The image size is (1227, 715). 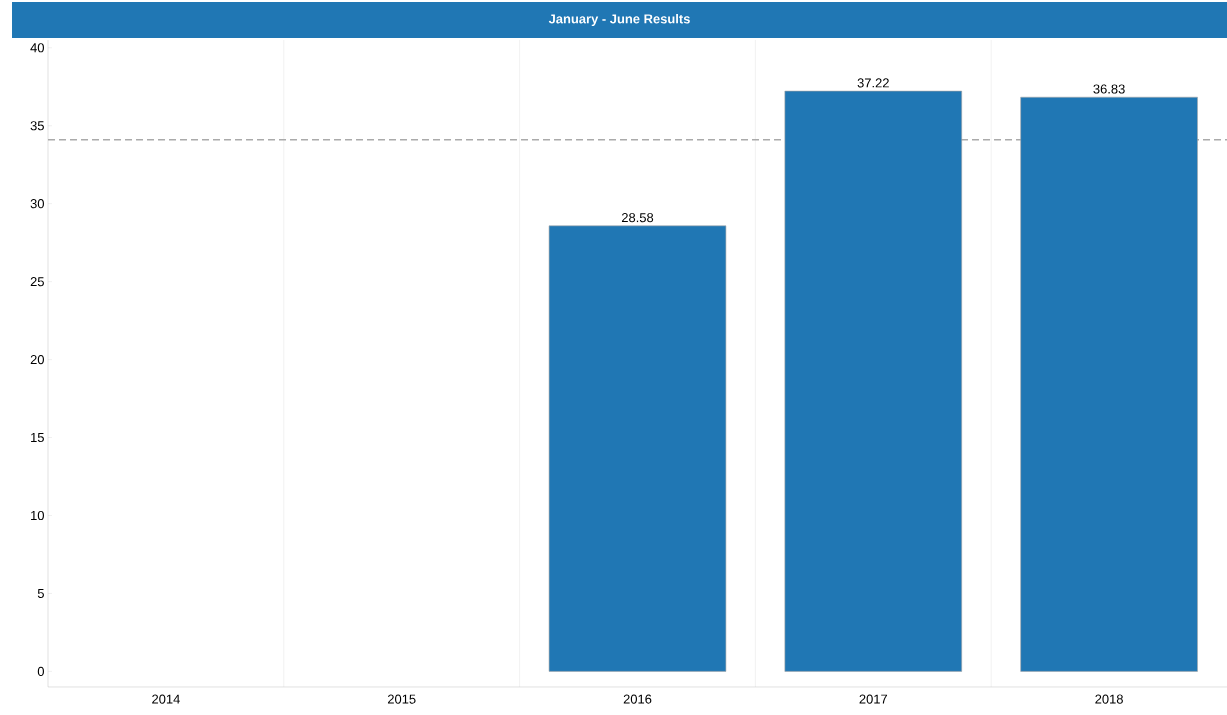 What do you see at coordinates (401, 699) in the screenshot?
I see `x-tick-label: 2015` at bounding box center [401, 699].